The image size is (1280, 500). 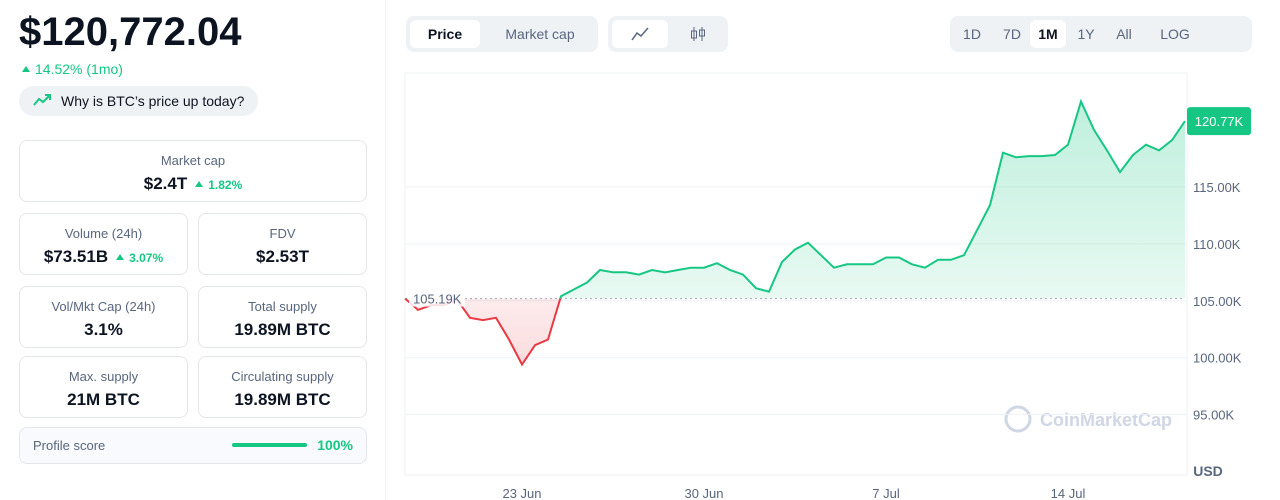 I want to click on range-button: 1D, so click(x=972, y=34).